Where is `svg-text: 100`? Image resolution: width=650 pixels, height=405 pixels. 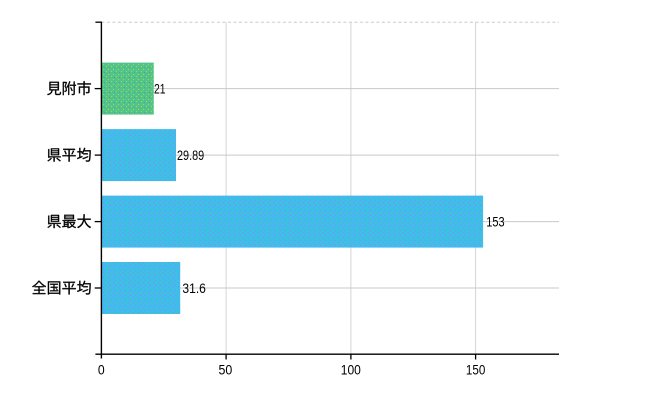 svg-text: 100 is located at coordinates (351, 369).